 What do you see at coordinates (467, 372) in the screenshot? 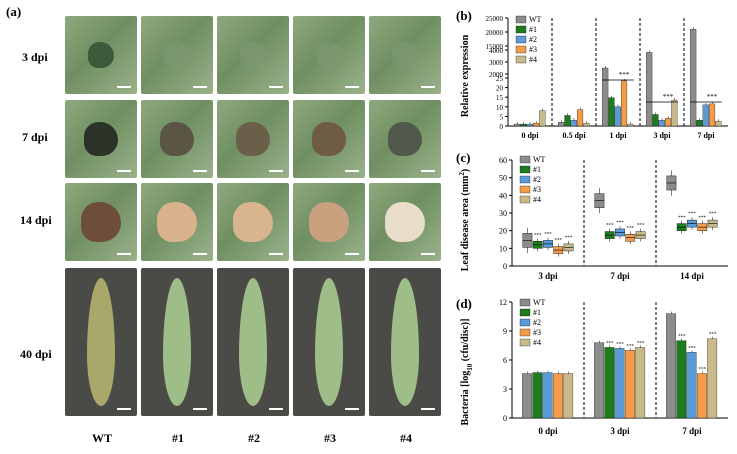
I see `chart-d-ylabel: Bacteria [log10 (cfu/disc)]` at bounding box center [467, 372].